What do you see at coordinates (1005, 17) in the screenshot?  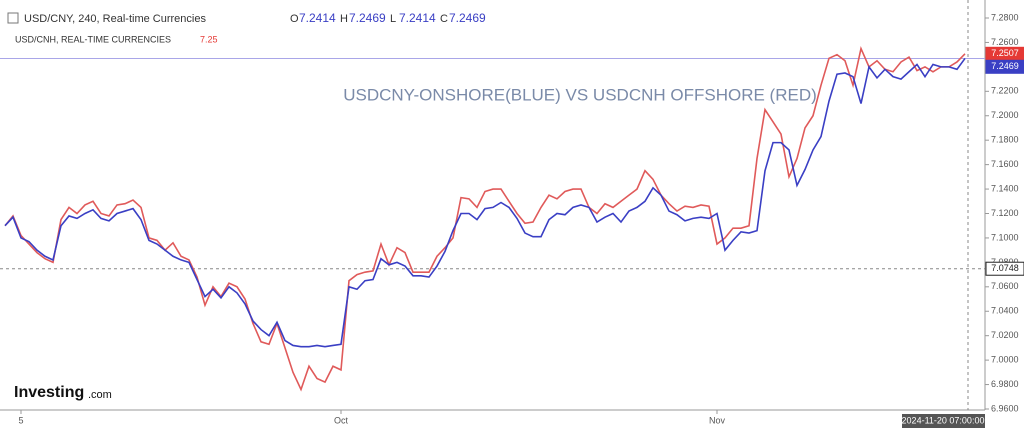 I see `y-tick-label: 7.2800` at bounding box center [1005, 17].